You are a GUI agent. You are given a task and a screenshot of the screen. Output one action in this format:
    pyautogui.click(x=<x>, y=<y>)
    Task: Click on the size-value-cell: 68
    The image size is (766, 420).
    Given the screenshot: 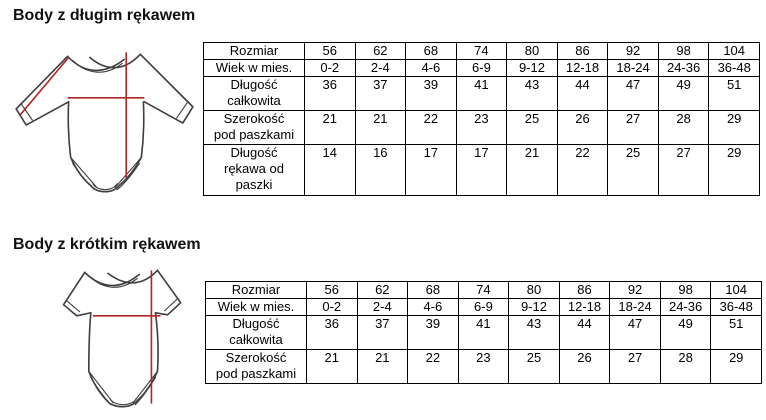 What is the action you would take?
    pyautogui.click(x=431, y=51)
    